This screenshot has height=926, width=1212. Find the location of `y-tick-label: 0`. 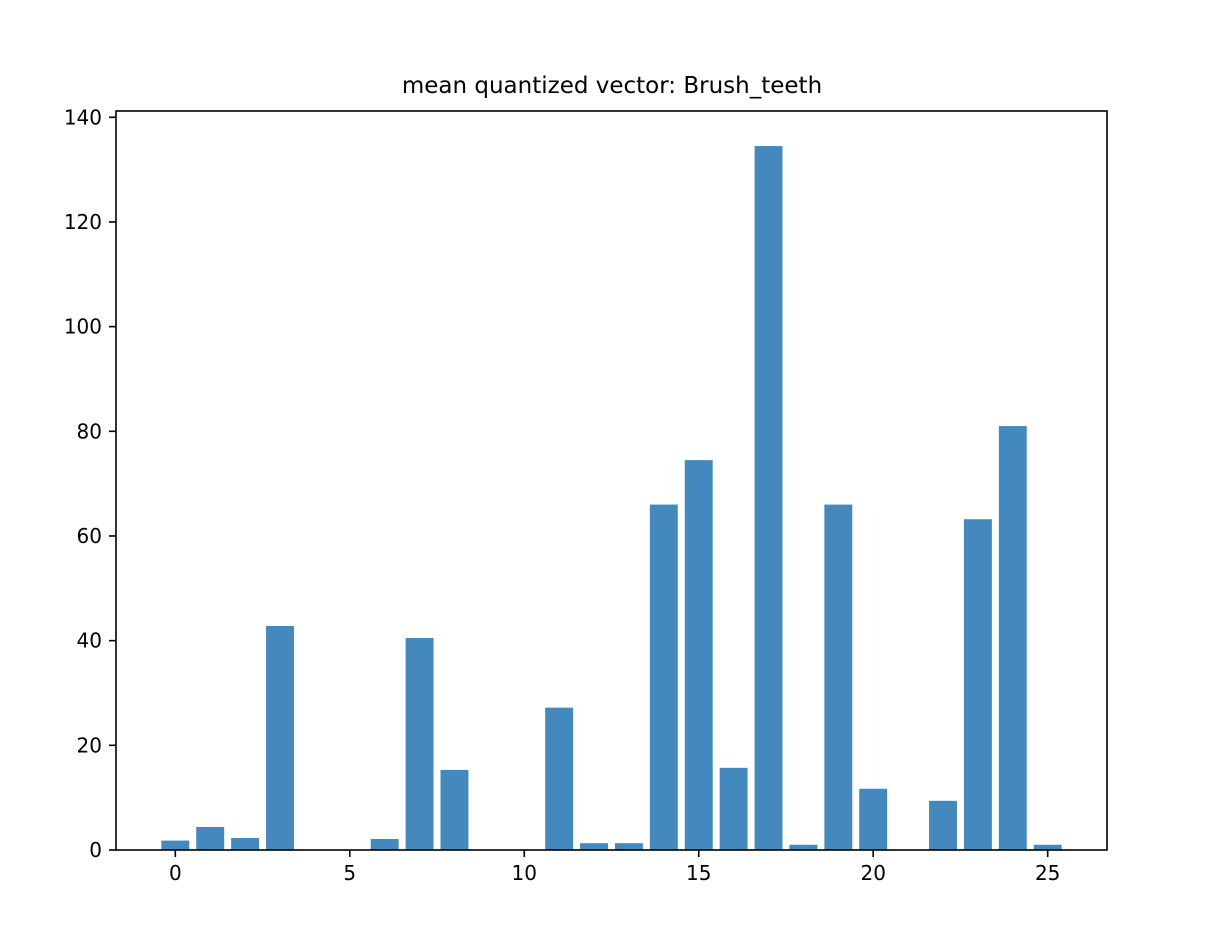

y-tick-label: 0 is located at coordinates (95, 850).